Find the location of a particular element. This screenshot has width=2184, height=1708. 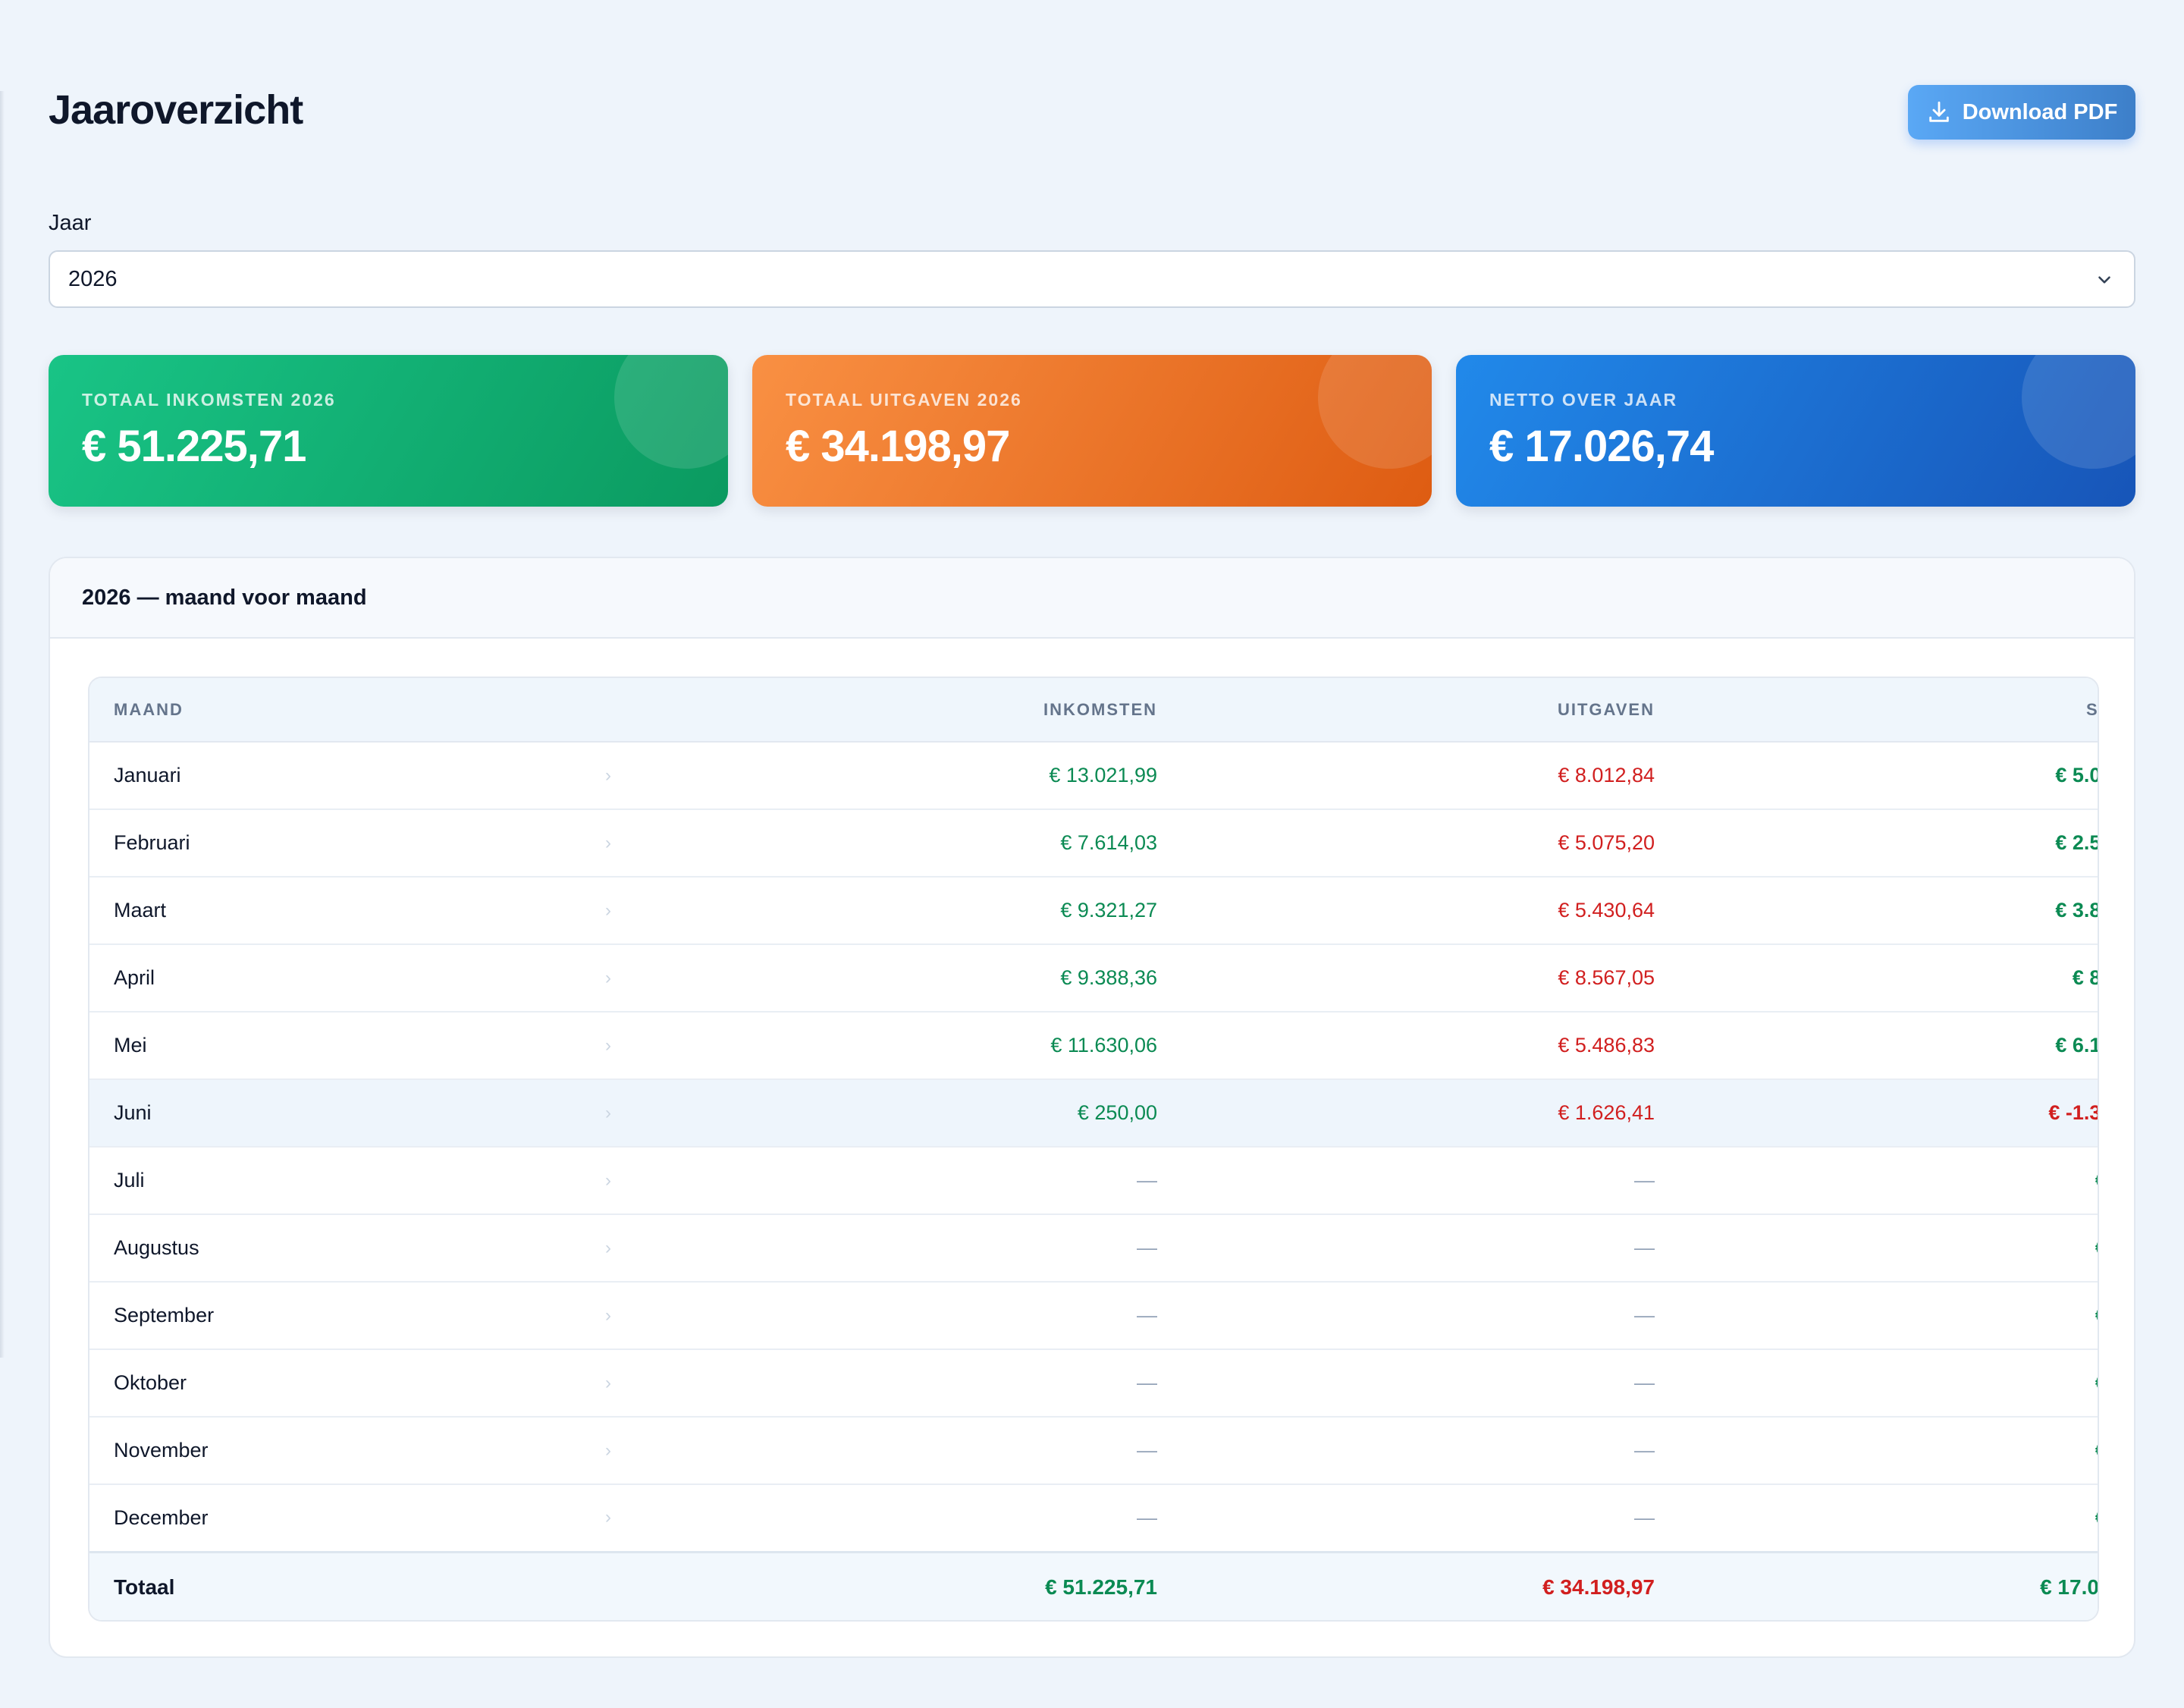

table-row: December›——€ 0,00 is located at coordinates (1093, 1518).